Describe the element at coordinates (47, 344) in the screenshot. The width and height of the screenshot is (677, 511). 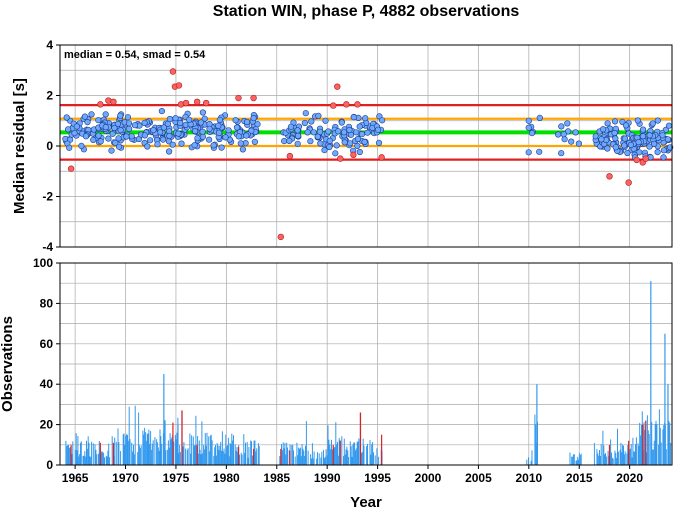
I see `bottom-y-tick-label: 60` at that location.